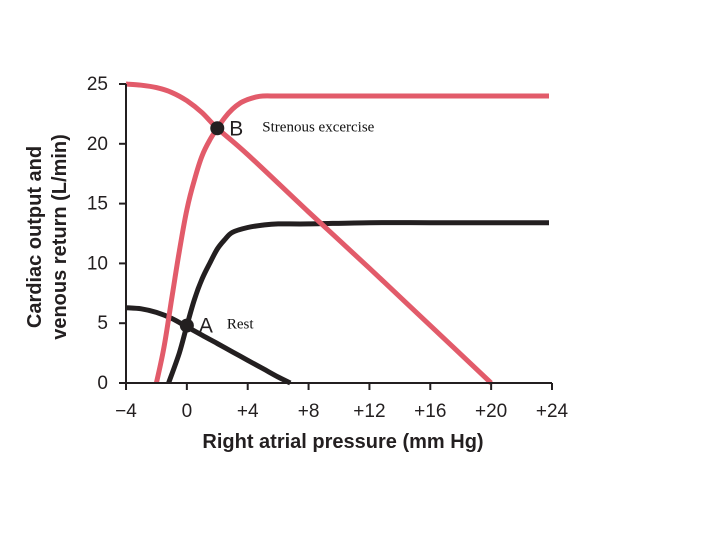  I want to click on x-tick-label: +16, so click(430, 411).